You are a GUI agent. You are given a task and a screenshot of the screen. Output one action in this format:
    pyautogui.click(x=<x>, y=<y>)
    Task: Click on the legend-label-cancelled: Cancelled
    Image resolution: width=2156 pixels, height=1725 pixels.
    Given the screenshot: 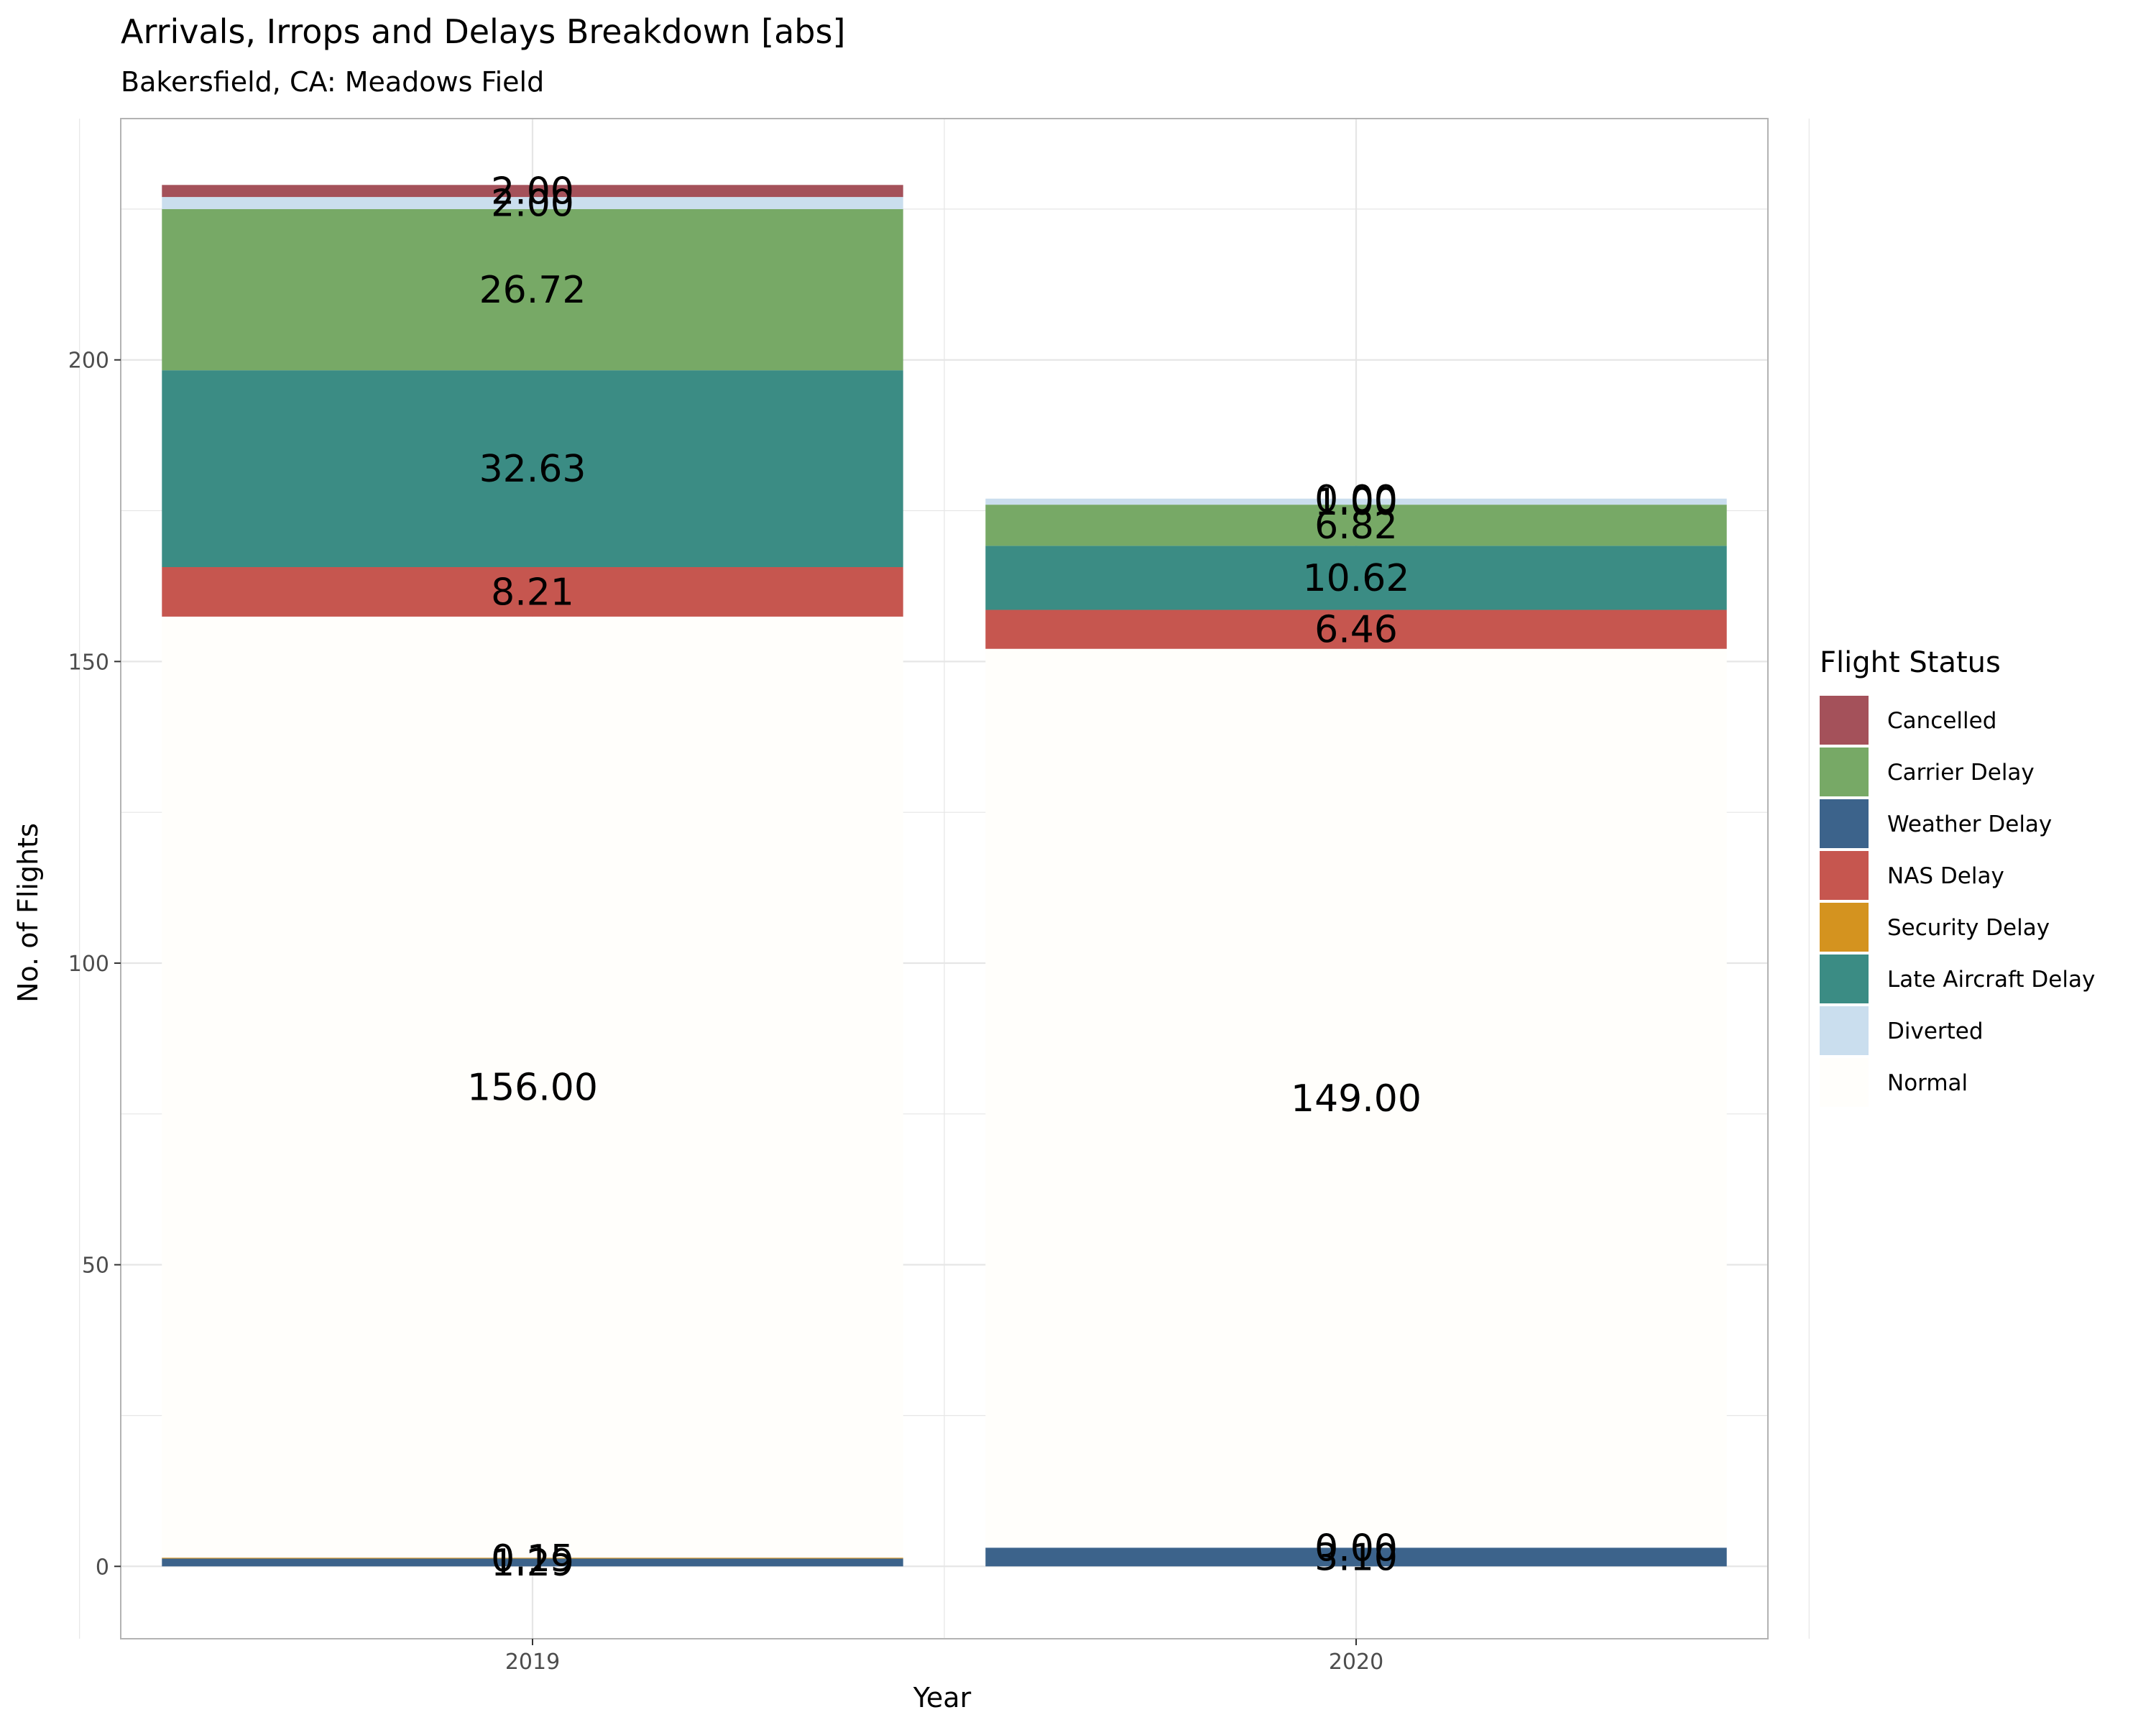 What is the action you would take?
    pyautogui.click(x=1941, y=721)
    